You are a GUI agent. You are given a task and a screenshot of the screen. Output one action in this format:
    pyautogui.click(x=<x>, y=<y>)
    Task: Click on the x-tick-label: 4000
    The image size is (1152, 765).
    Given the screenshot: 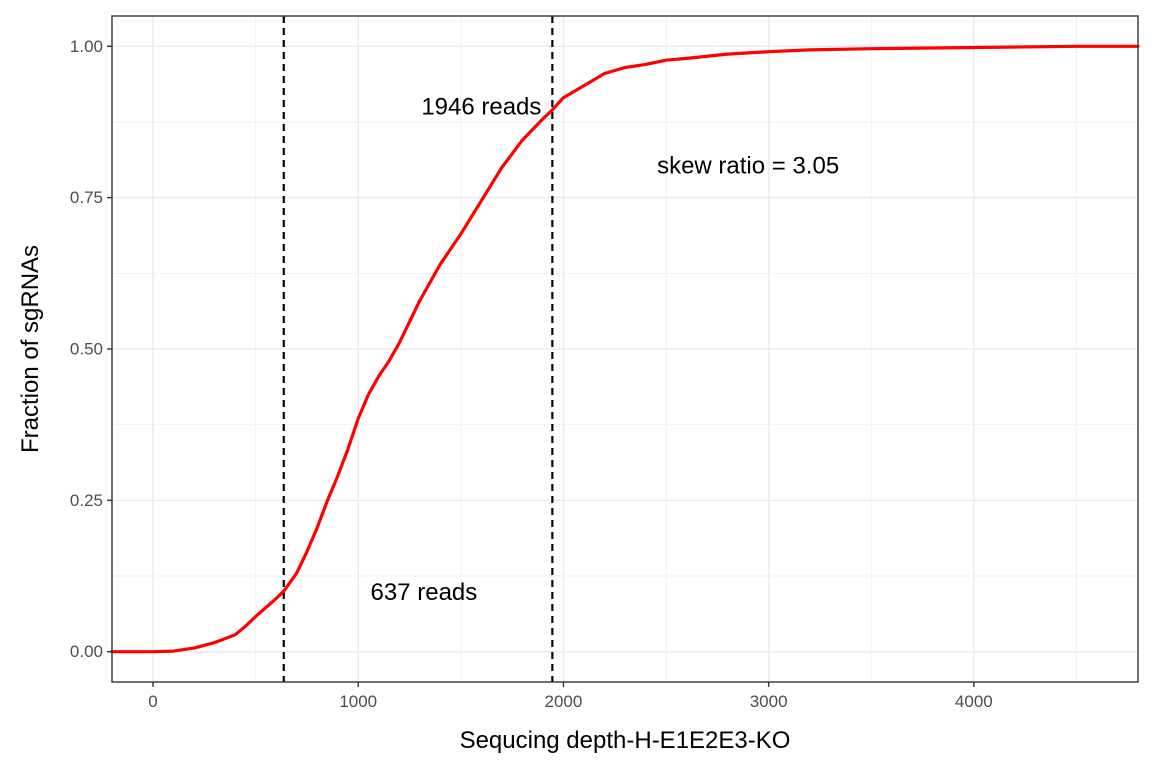 What is the action you would take?
    pyautogui.click(x=974, y=701)
    